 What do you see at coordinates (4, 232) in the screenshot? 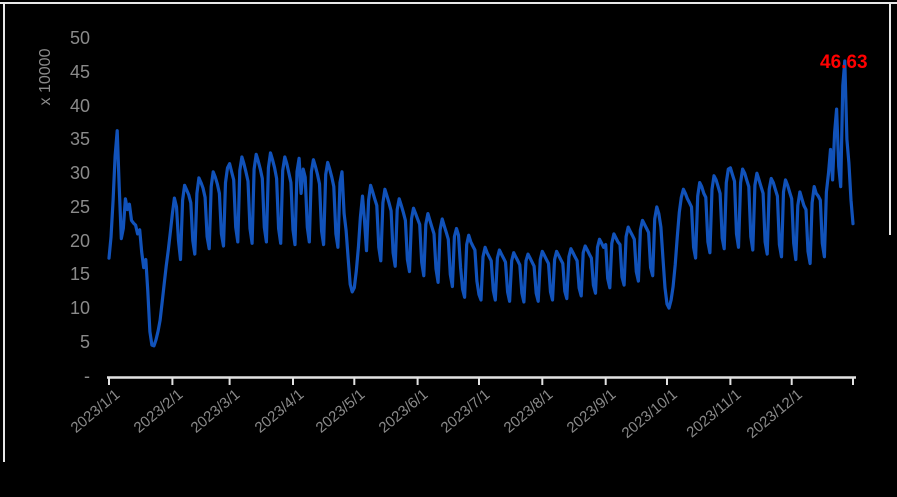
I see `chart-border-left` at bounding box center [4, 232].